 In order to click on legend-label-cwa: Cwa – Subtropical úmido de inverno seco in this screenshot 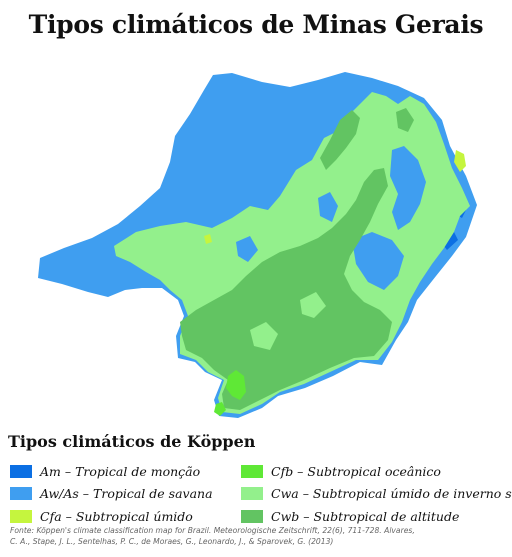, I will do `click(391, 494)`.